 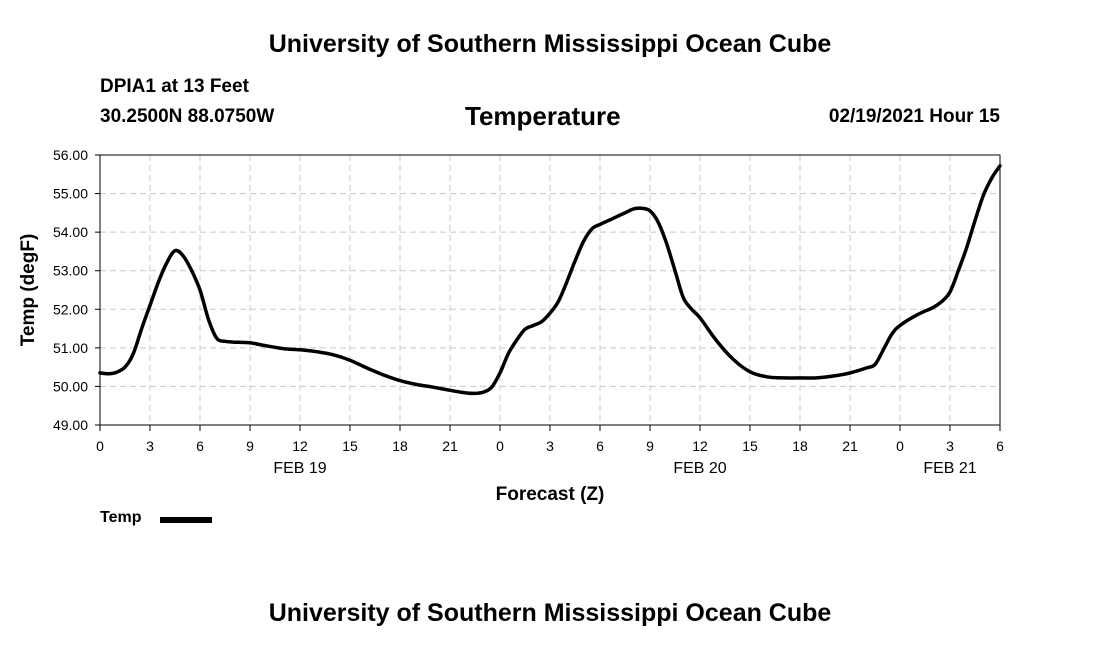 What do you see at coordinates (187, 116) in the screenshot?
I see `coordinates-label: 30.2500N 88.0750W` at bounding box center [187, 116].